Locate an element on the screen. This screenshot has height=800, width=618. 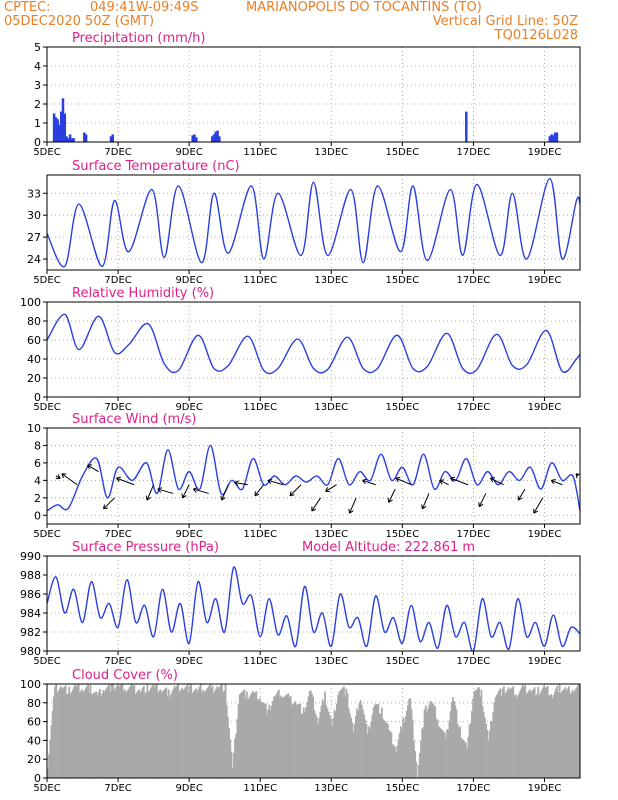
y-tick-label: 100 is located at coordinates (30, 684).